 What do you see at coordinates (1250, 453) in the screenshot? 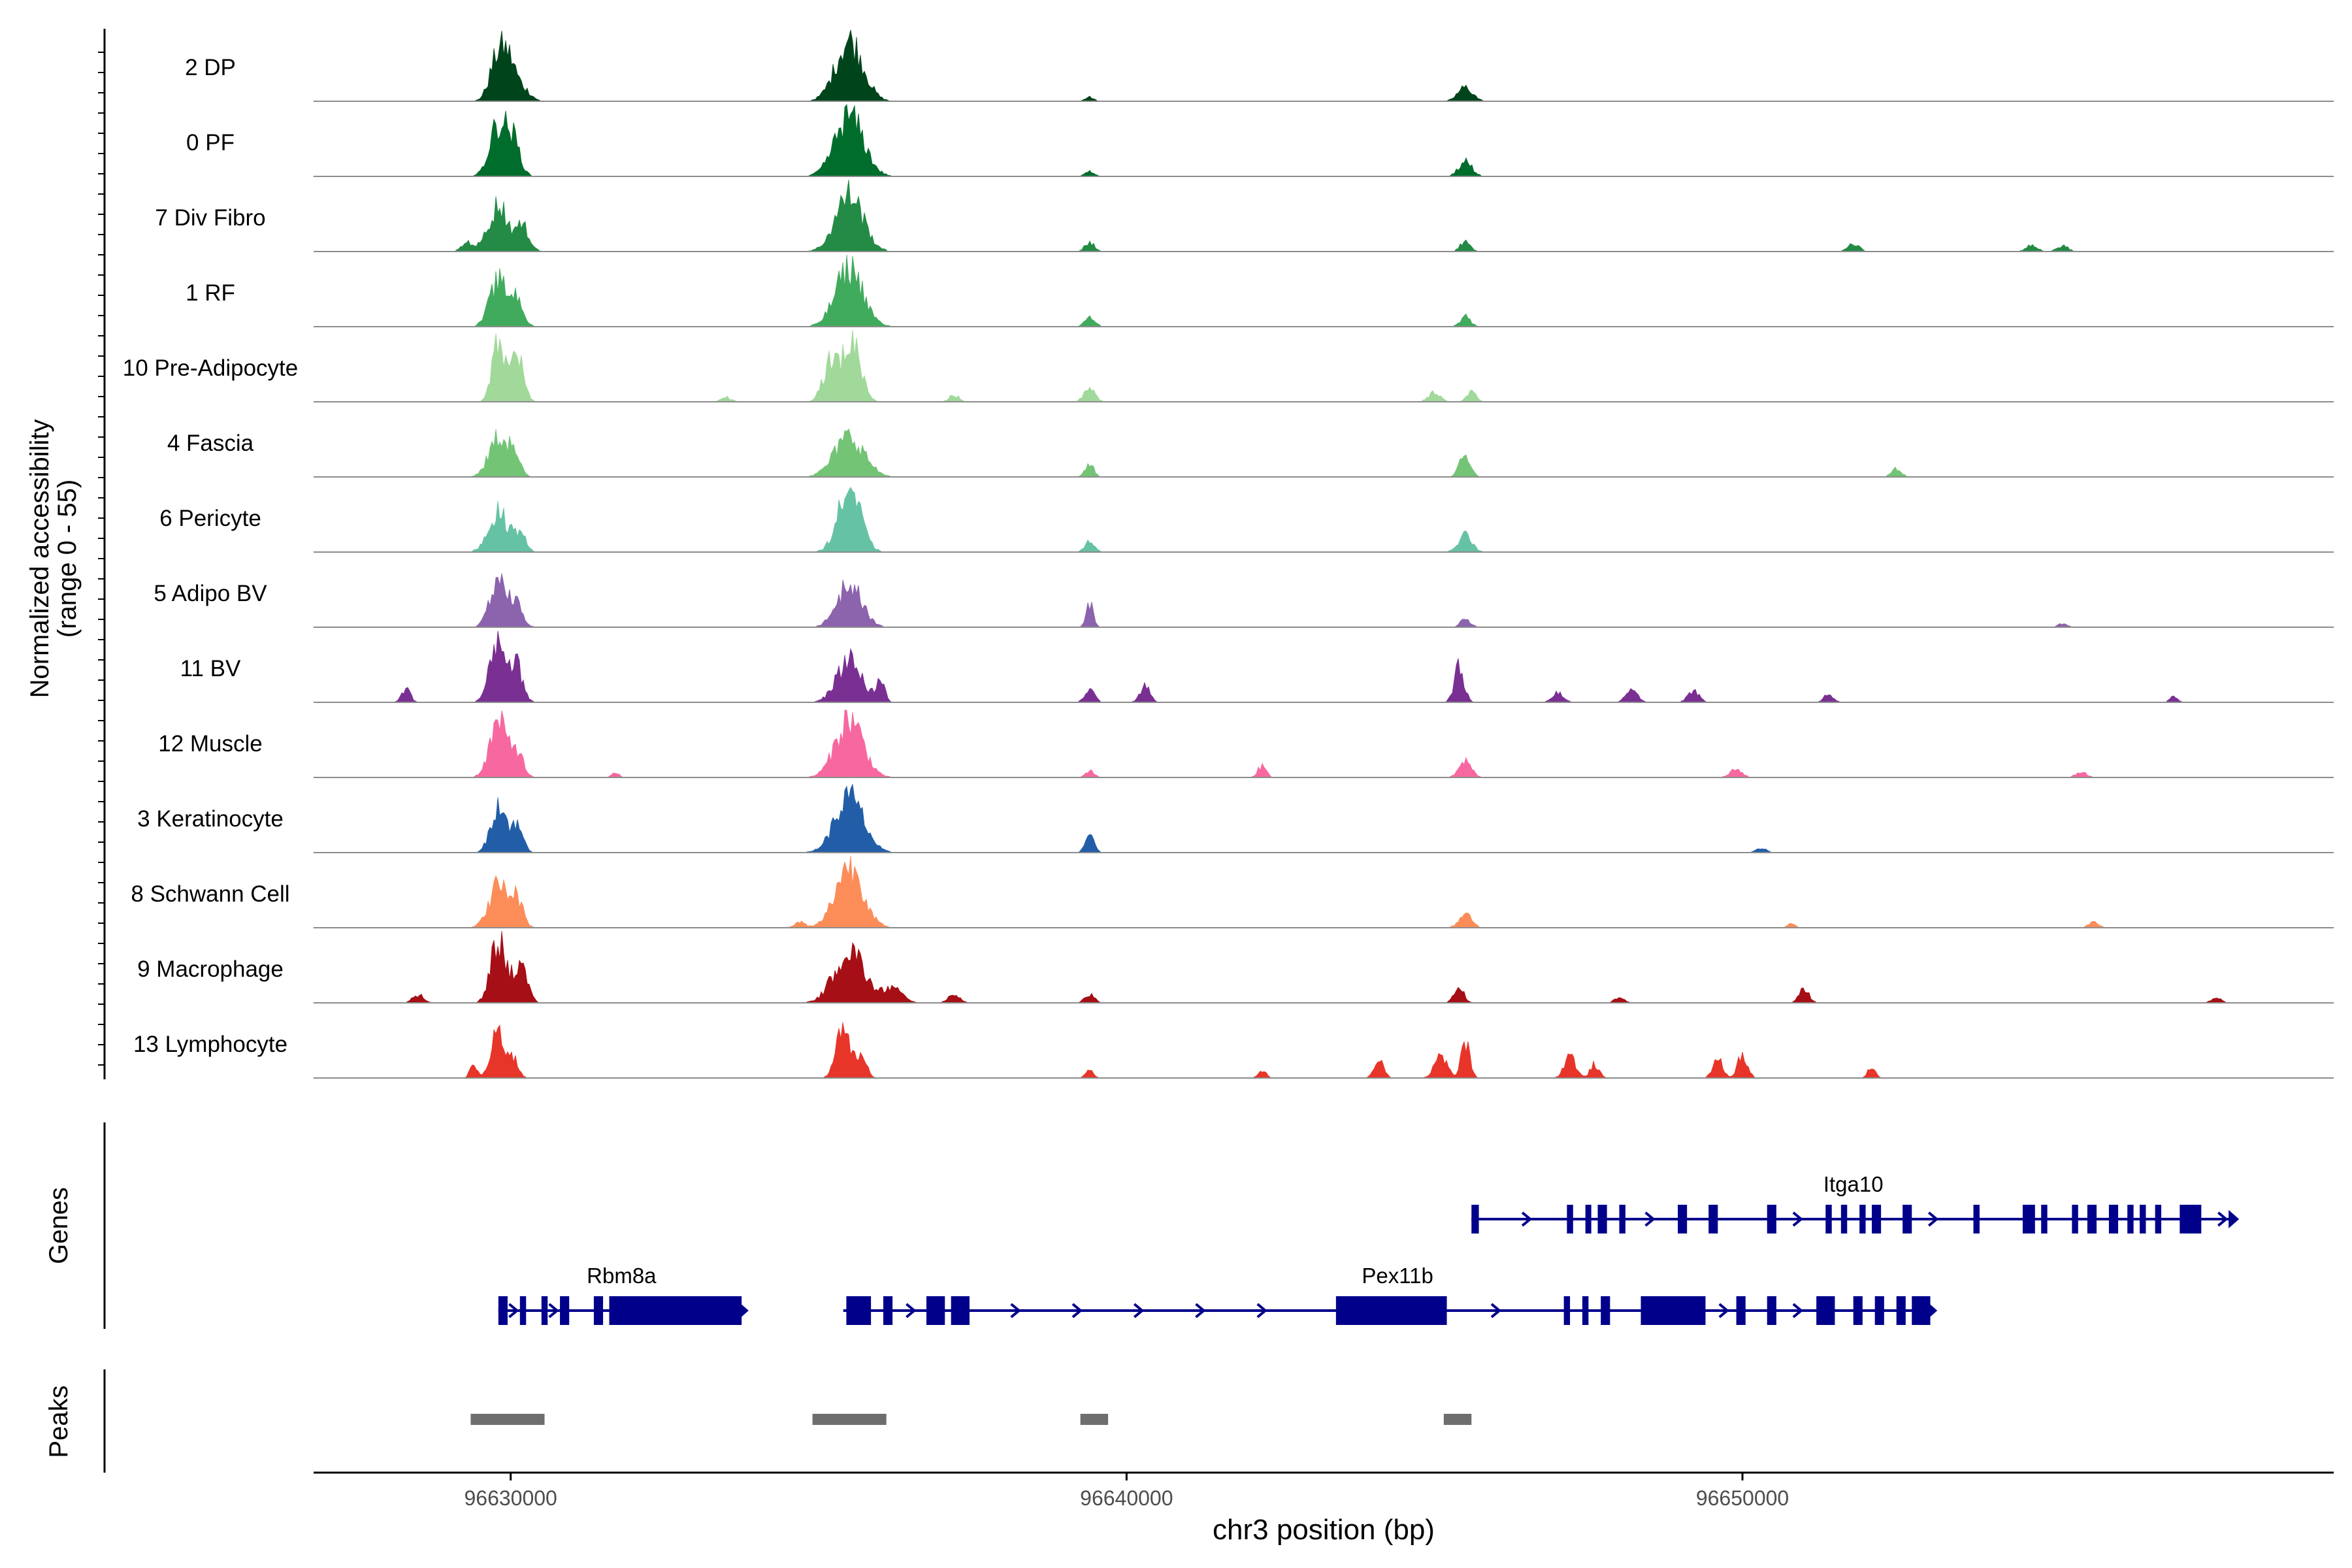
I see `track-4-fascia: 4 Fascia` at bounding box center [1250, 453].